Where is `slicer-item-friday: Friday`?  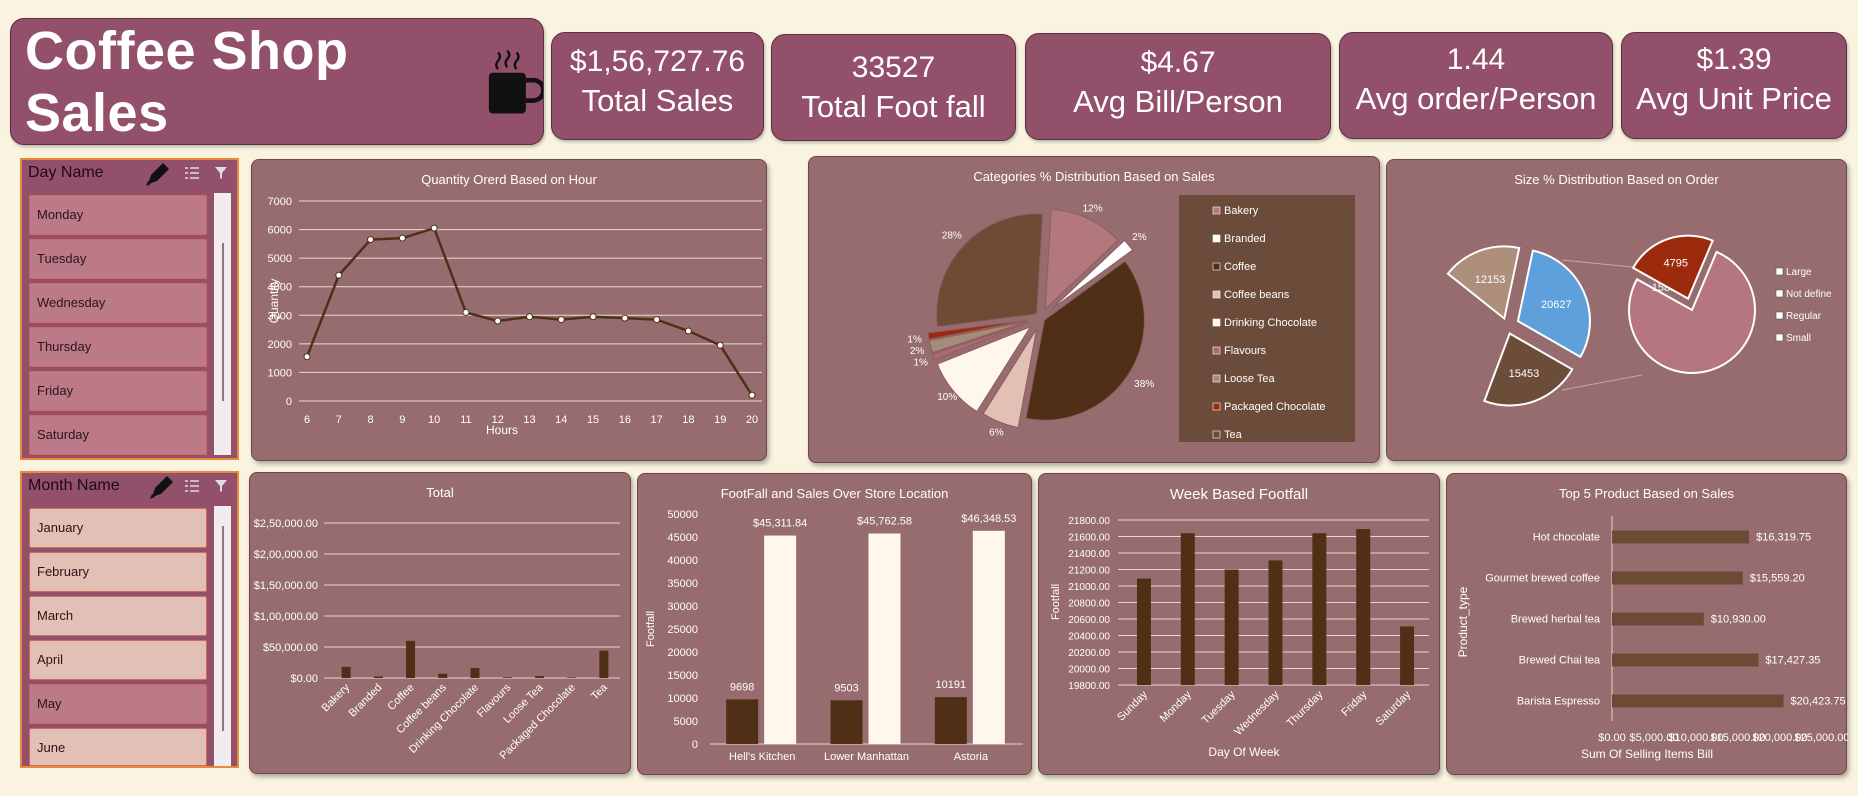 slicer-item-friday: Friday is located at coordinates (118, 391).